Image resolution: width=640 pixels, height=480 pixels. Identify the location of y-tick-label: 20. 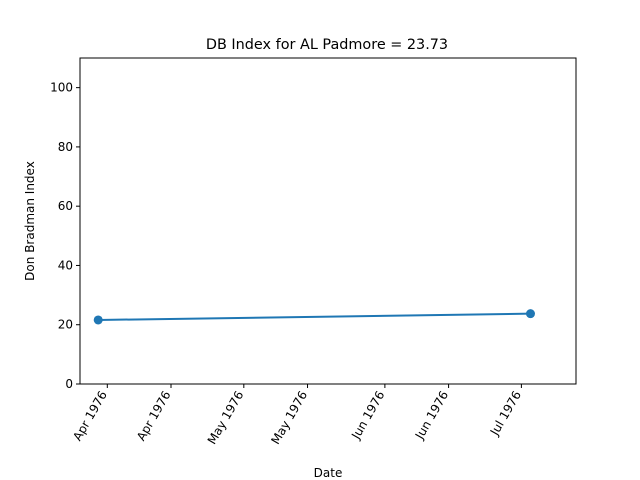
(65, 325).